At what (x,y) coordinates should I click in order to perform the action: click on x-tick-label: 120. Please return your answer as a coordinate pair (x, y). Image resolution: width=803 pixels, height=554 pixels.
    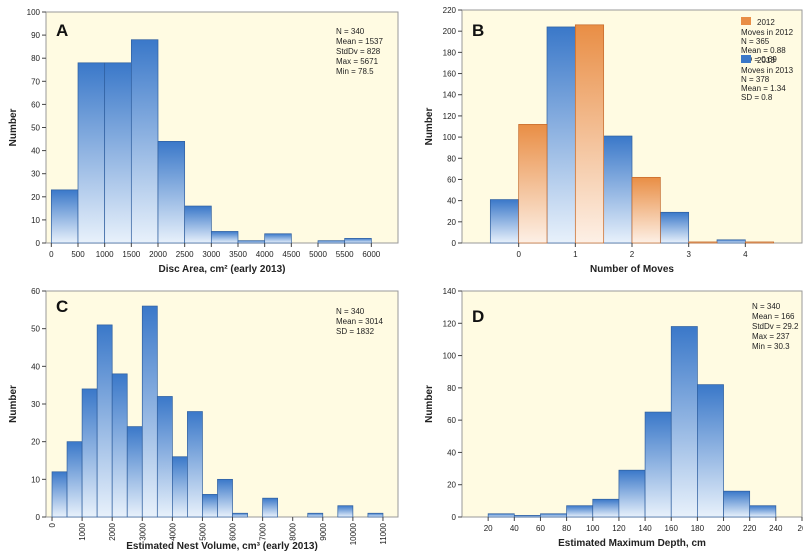
    Looking at the image, I should click on (619, 528).